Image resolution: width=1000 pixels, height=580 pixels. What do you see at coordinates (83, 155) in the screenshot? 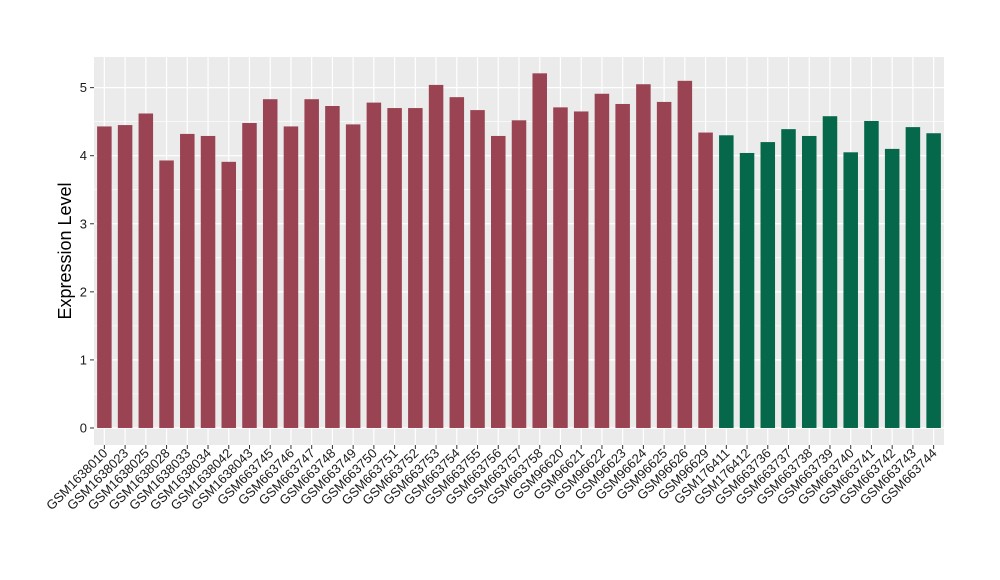
I see `y-tick-label: 4` at bounding box center [83, 155].